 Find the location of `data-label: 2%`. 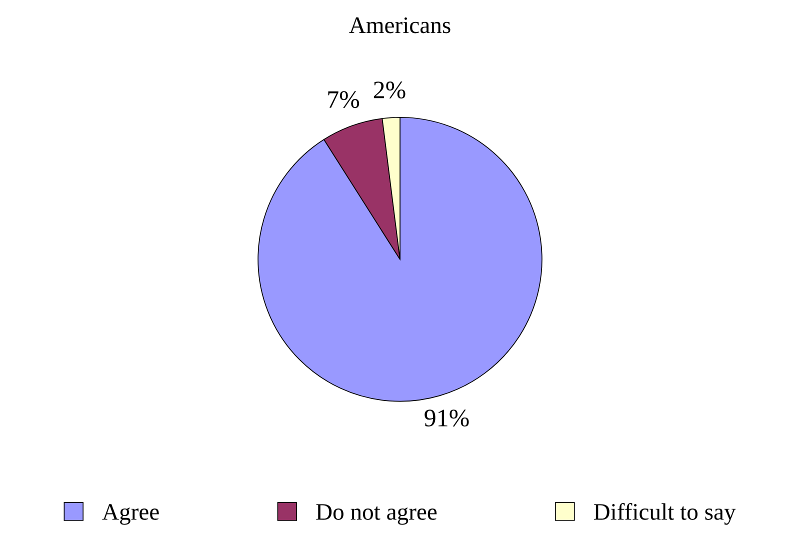

data-label: 2% is located at coordinates (390, 90).